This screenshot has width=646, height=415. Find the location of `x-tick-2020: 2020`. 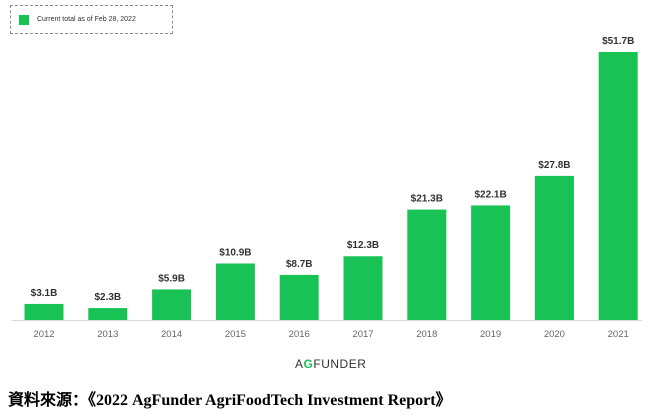

x-tick-2020: 2020 is located at coordinates (554, 334).